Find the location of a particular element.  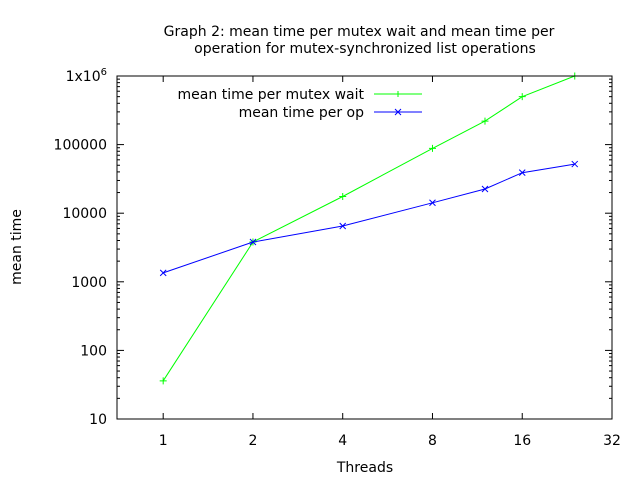

x-tick-label: 1 is located at coordinates (163, 441).